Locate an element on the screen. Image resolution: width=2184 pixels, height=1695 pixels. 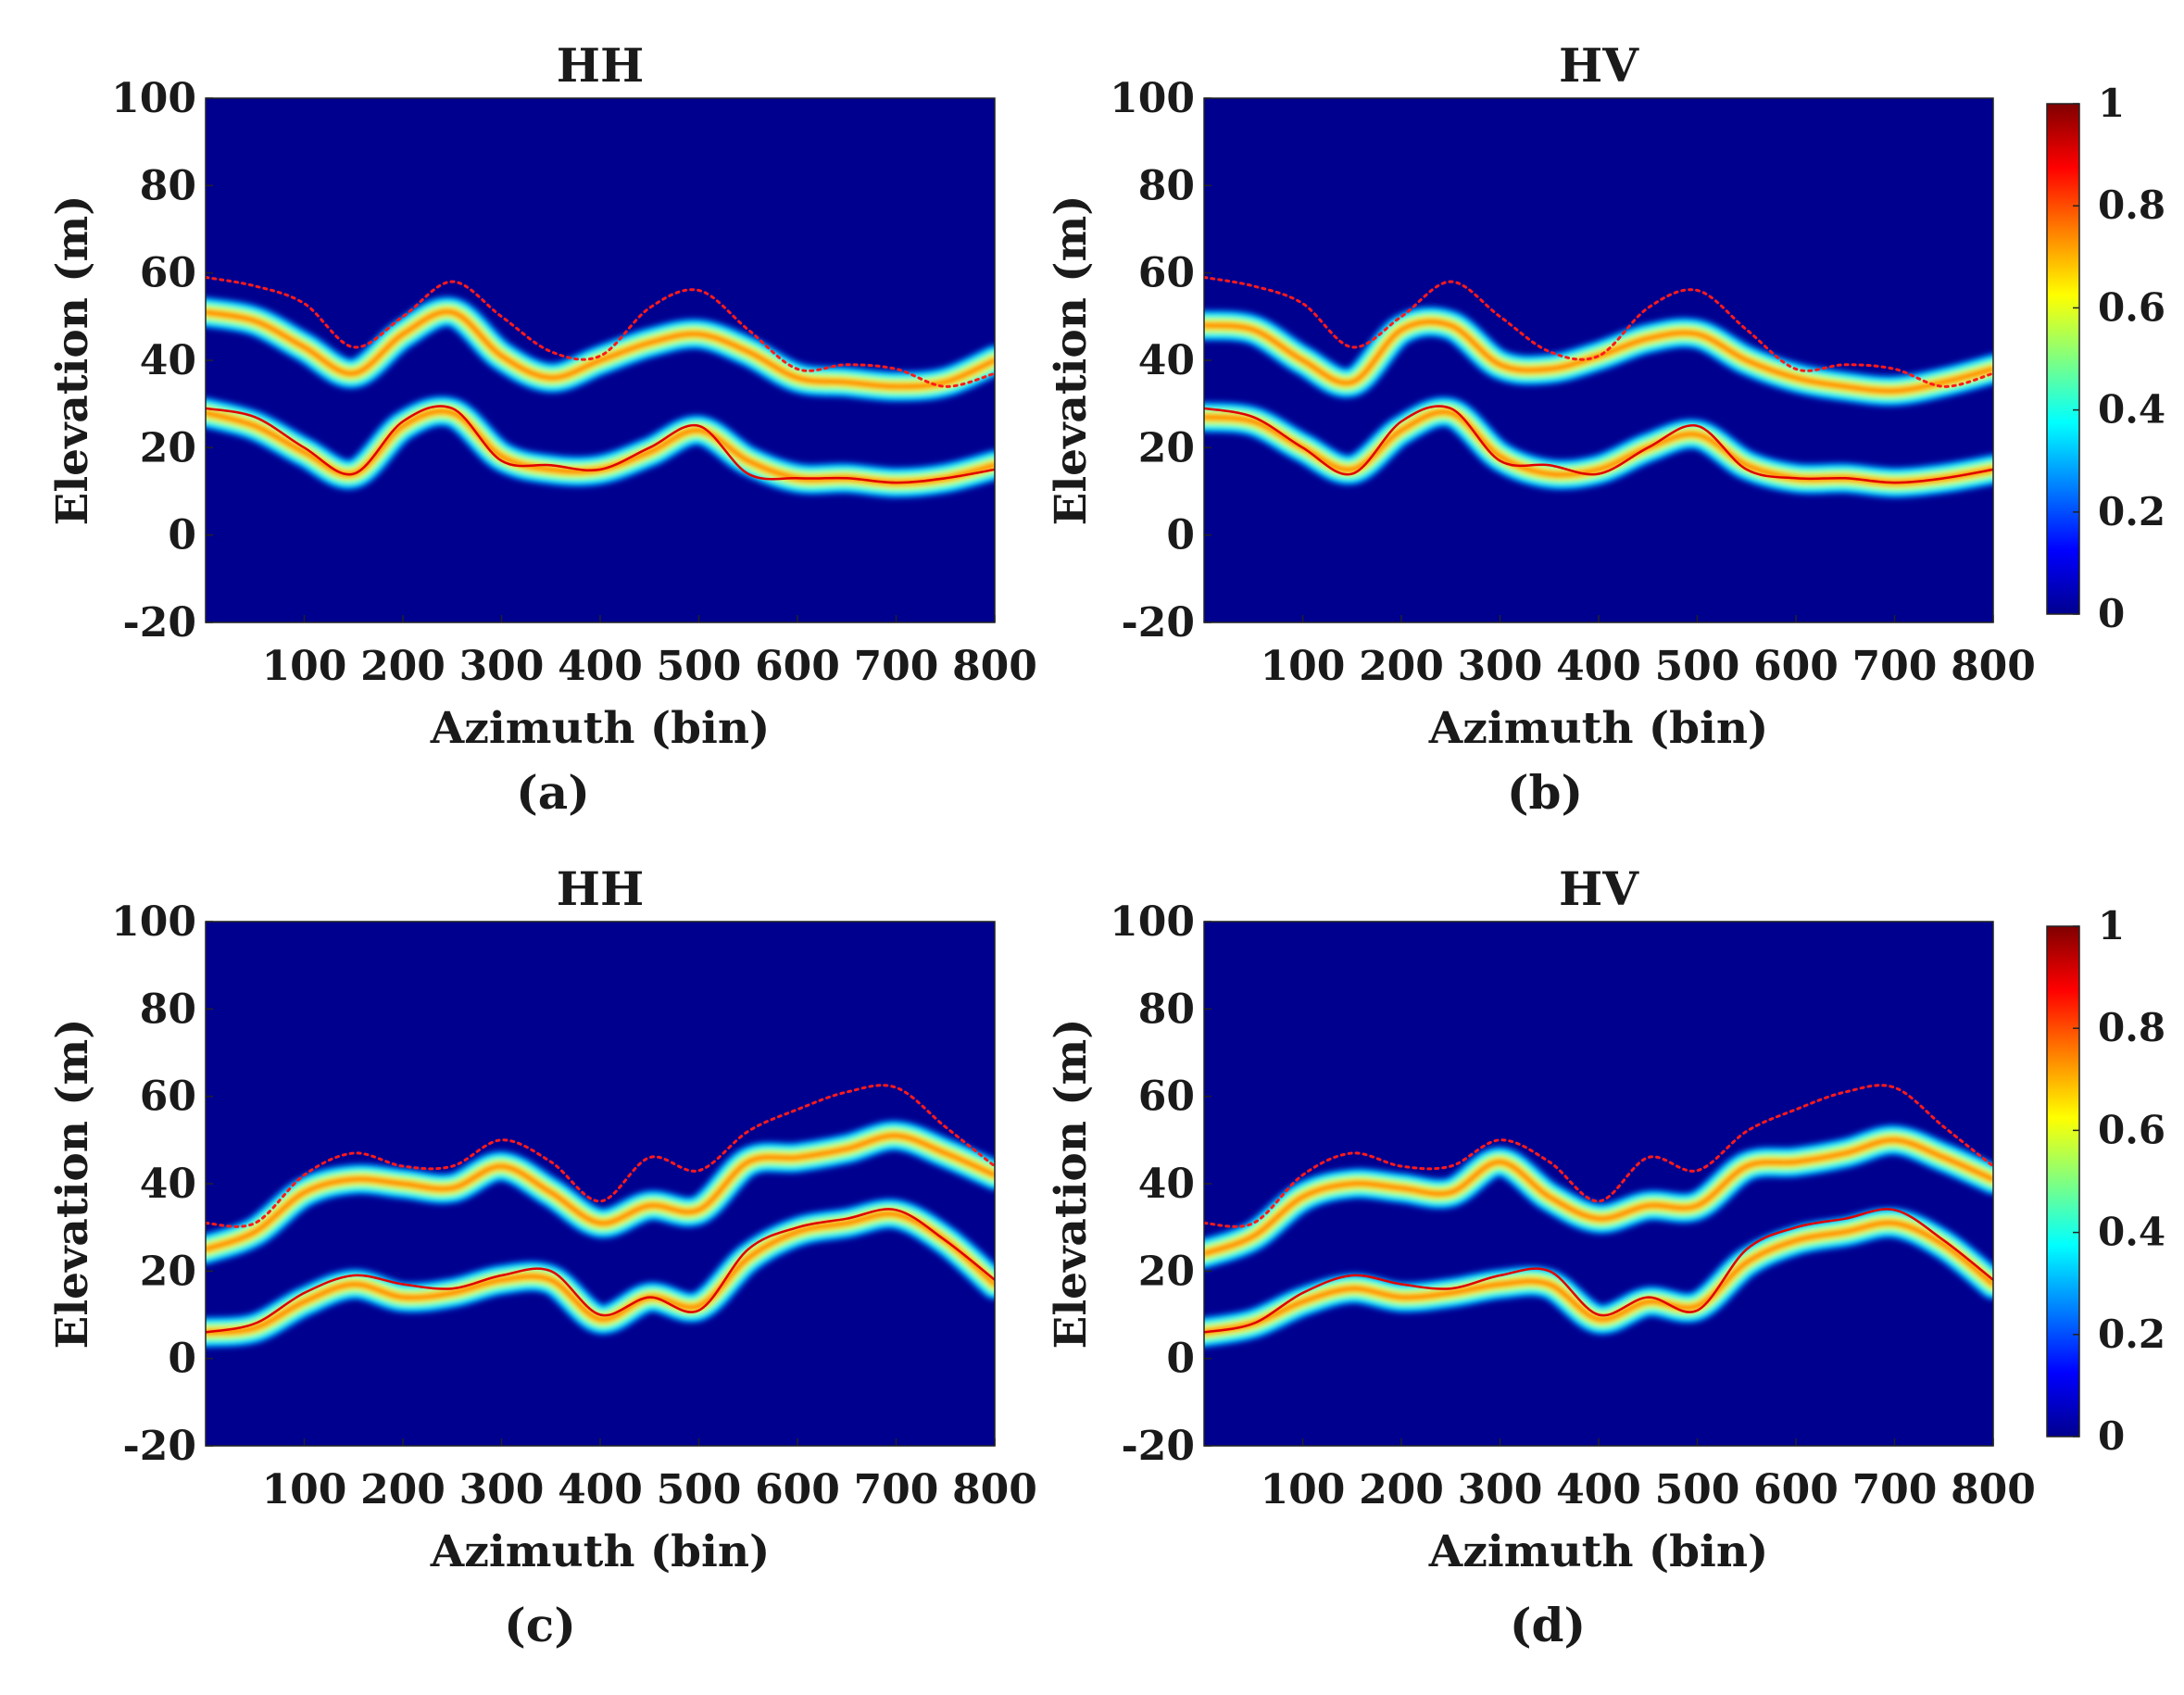
panel-label: (d) is located at coordinates (1548, 1625).